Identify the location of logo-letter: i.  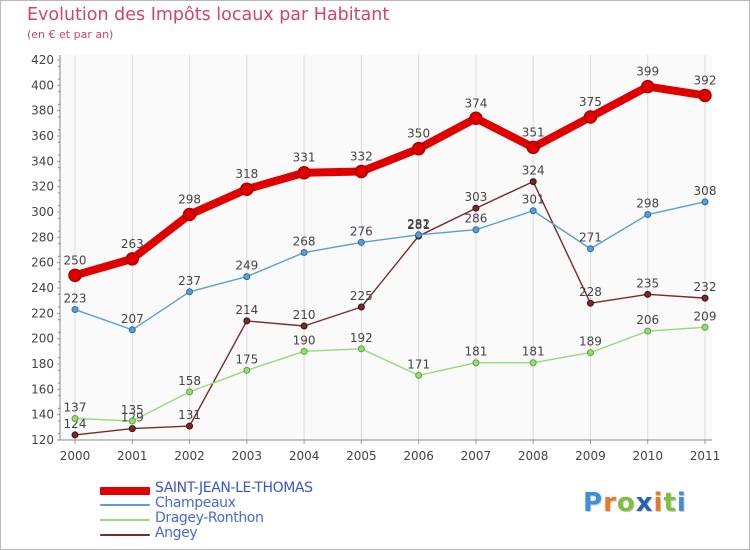
(681, 503).